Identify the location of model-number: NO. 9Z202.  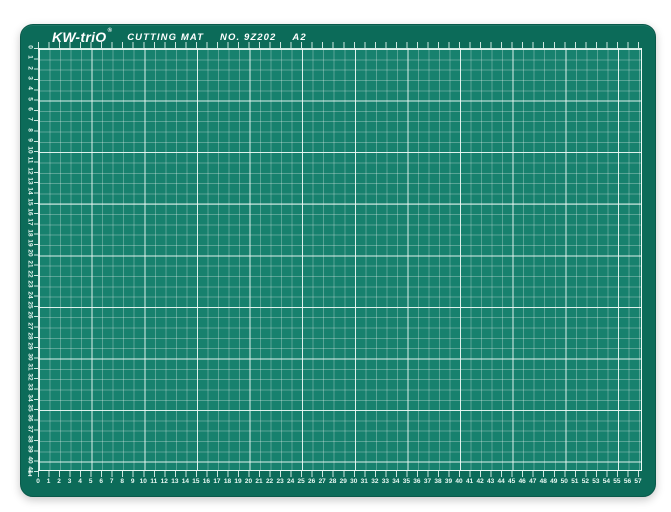
(248, 37).